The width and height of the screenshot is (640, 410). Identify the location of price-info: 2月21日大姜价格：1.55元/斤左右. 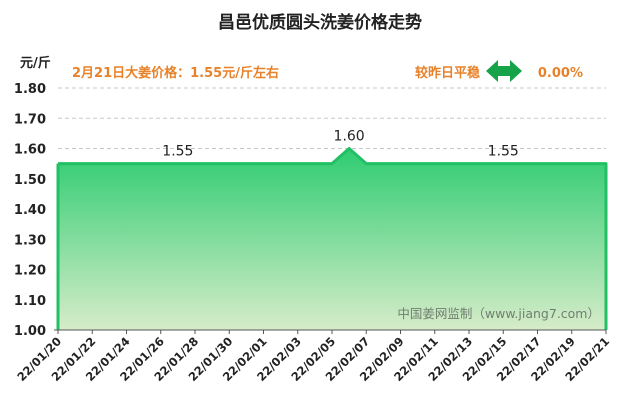
(175, 73).